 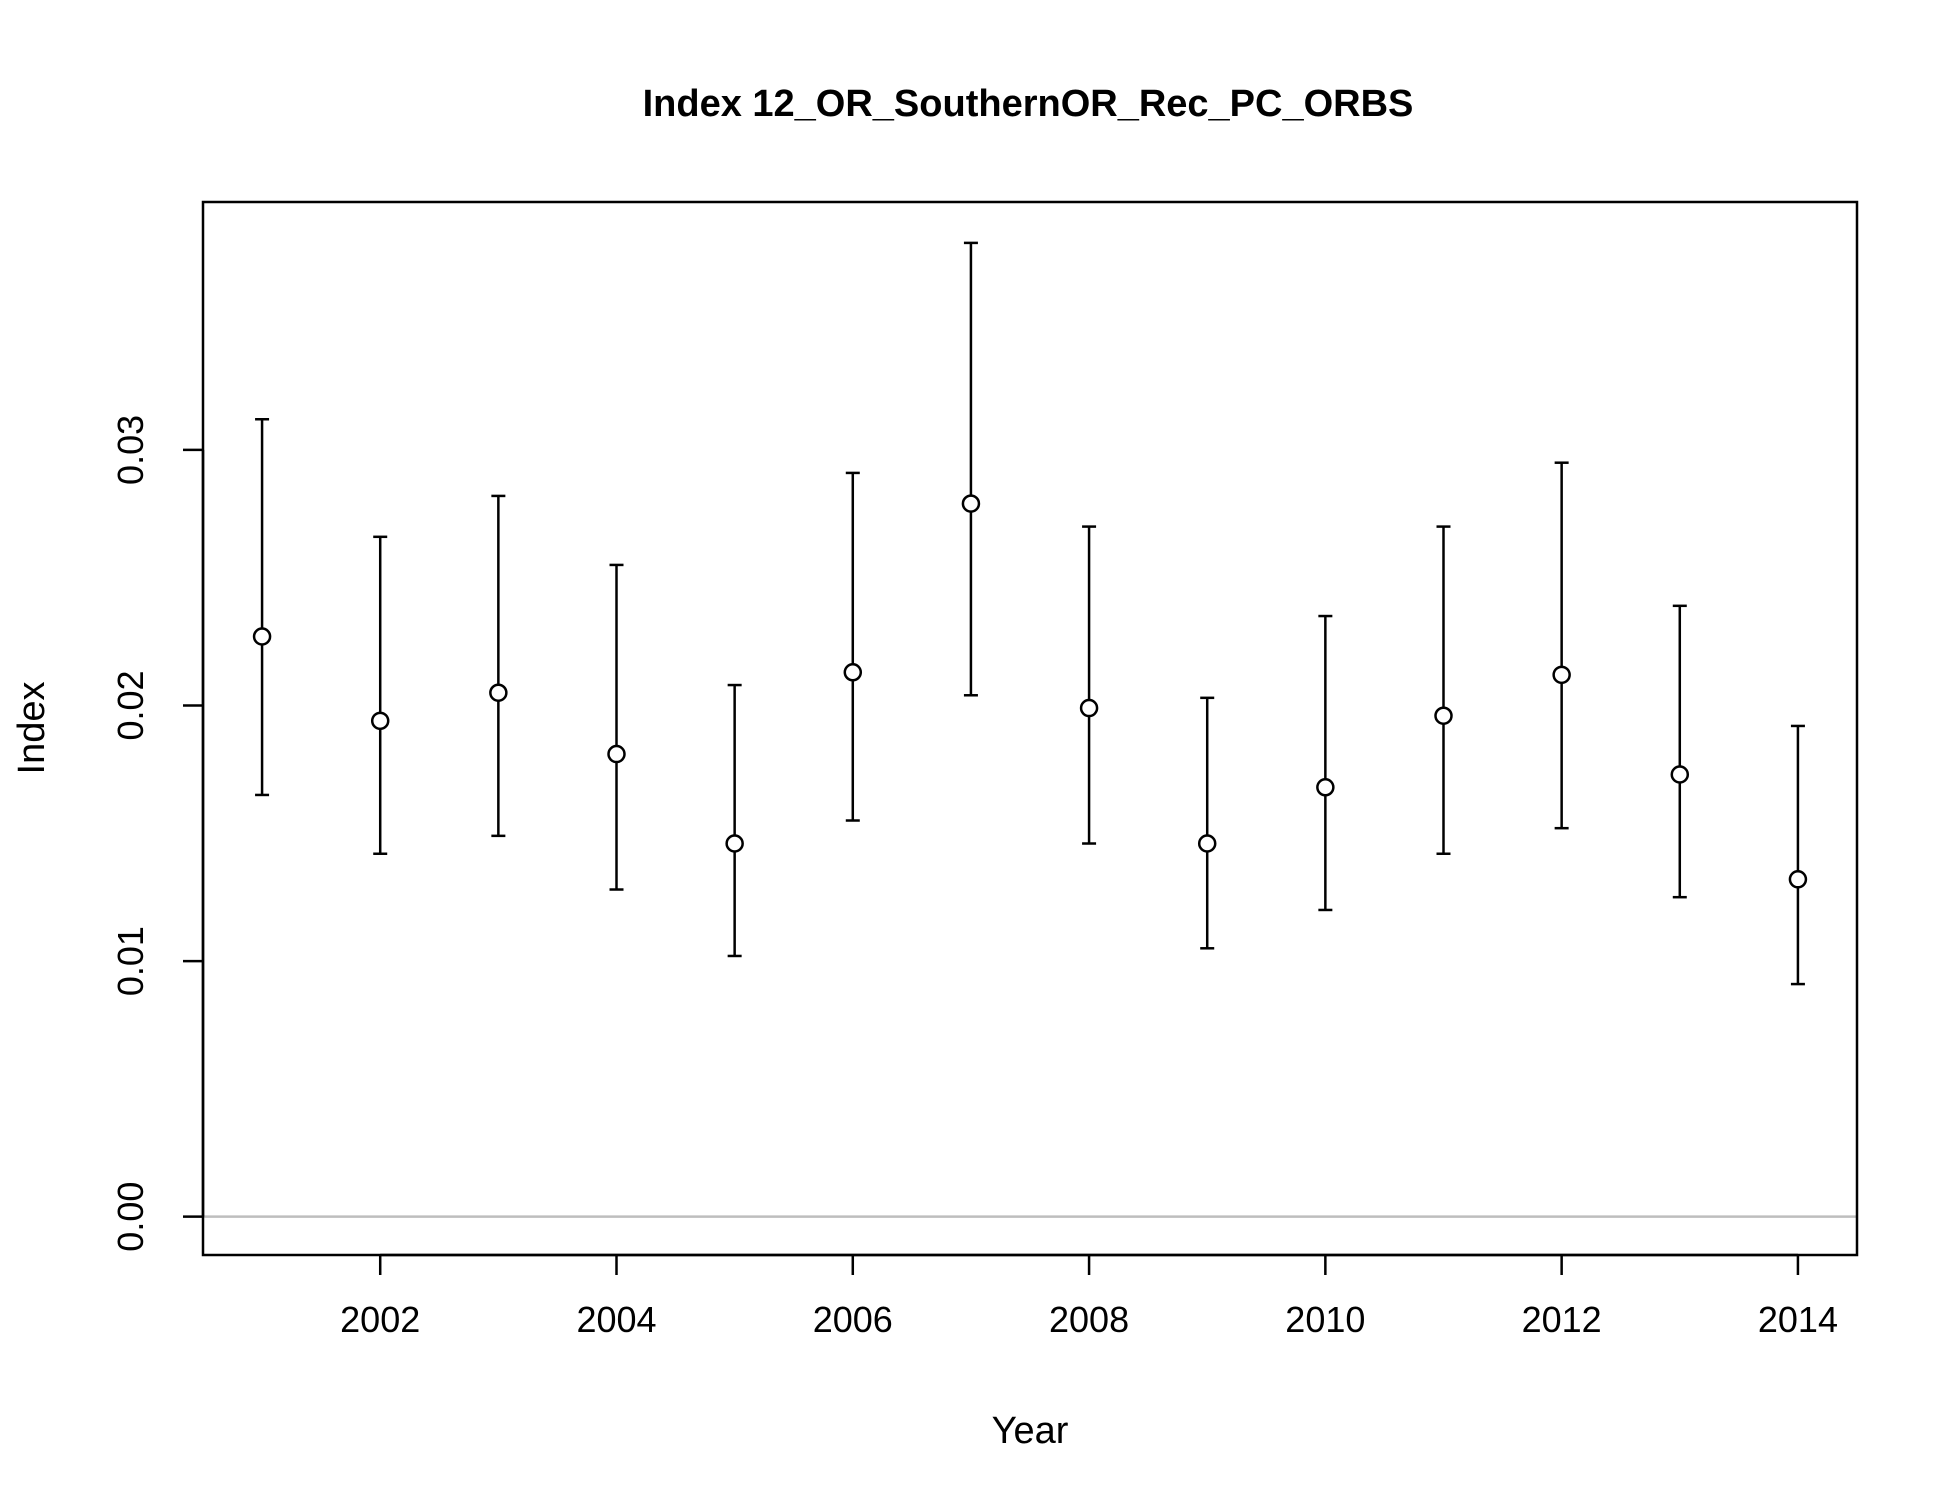 I want to click on x-tick-label: 2006, so click(x=853, y=1319).